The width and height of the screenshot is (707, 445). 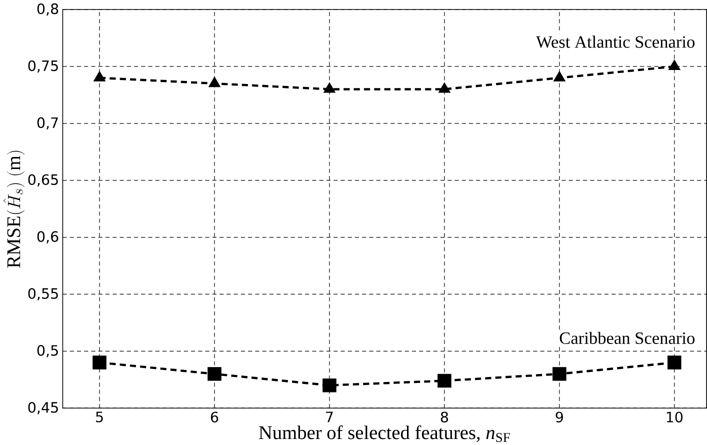 What do you see at coordinates (615, 41) in the screenshot?
I see `series-label: West Atlantic Scenario` at bounding box center [615, 41].